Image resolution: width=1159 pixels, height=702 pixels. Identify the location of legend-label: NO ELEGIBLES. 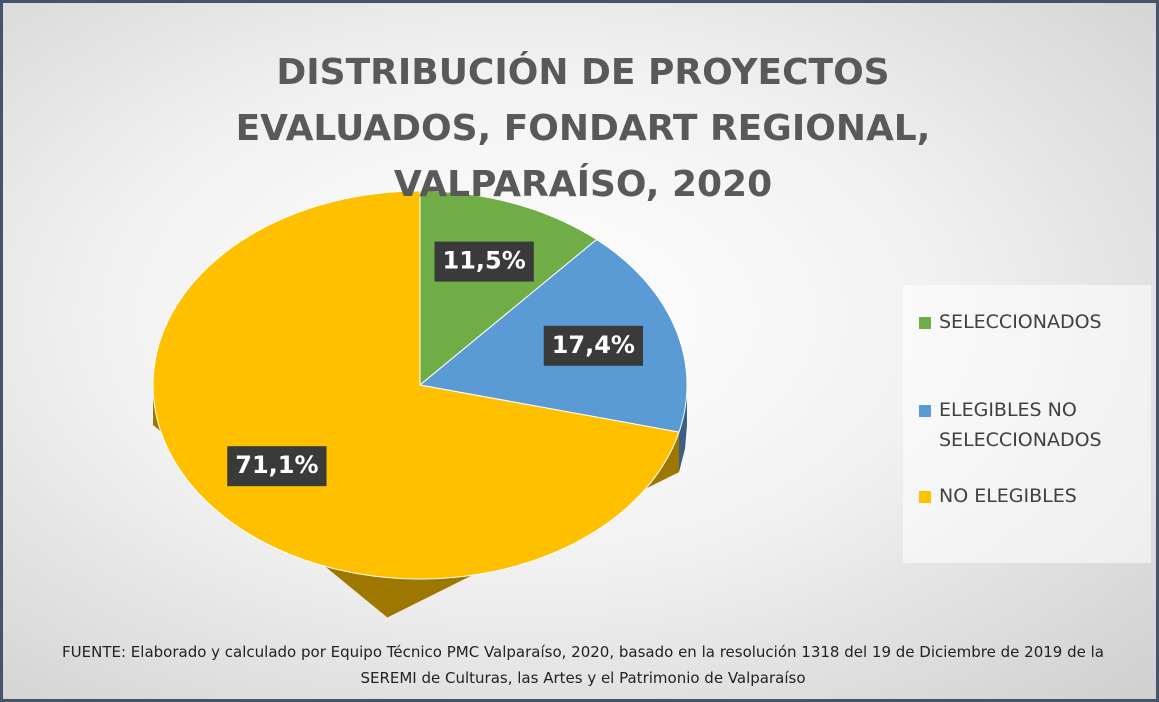
(1008, 496).